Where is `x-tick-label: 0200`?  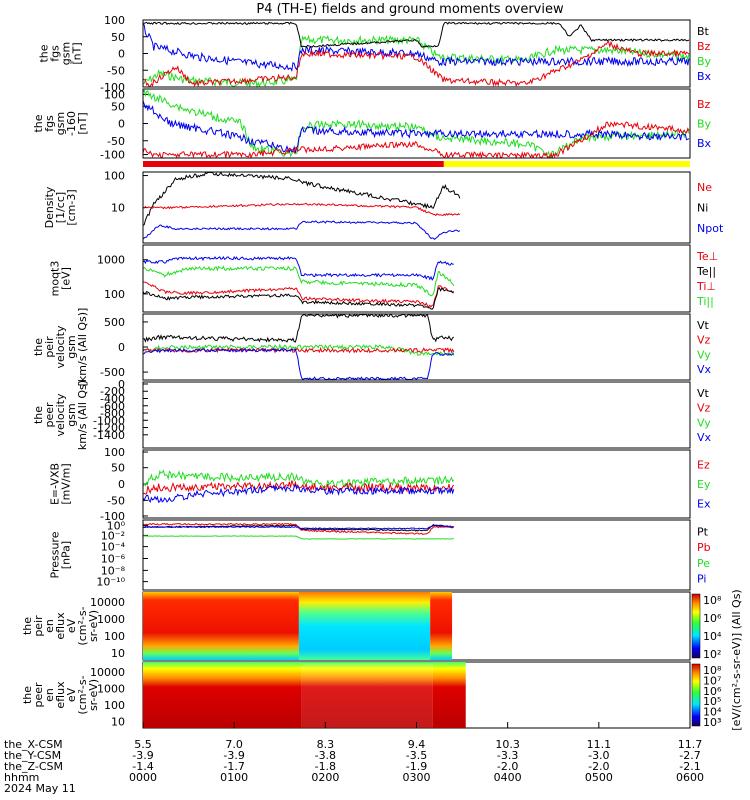 x-tick-label: 0200 is located at coordinates (325, 777).